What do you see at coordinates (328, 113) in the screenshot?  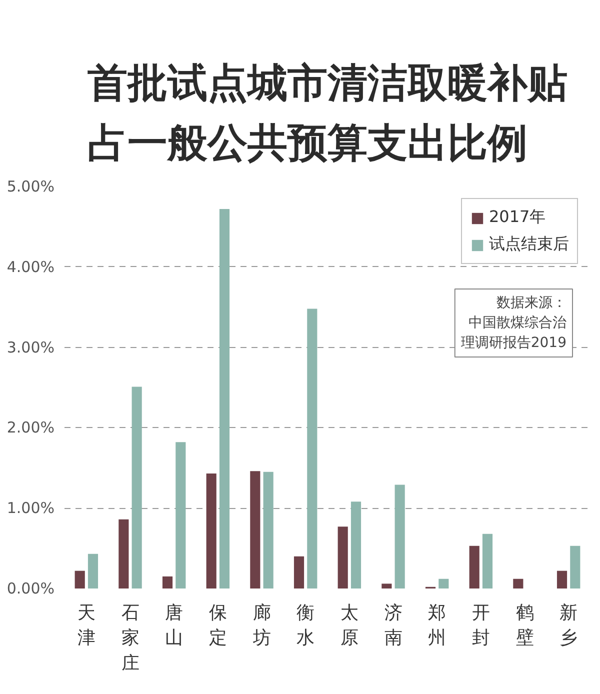 I see `chart-title: 首批试点城市清洁取暖补贴占一般公共预算支出比例` at bounding box center [328, 113].